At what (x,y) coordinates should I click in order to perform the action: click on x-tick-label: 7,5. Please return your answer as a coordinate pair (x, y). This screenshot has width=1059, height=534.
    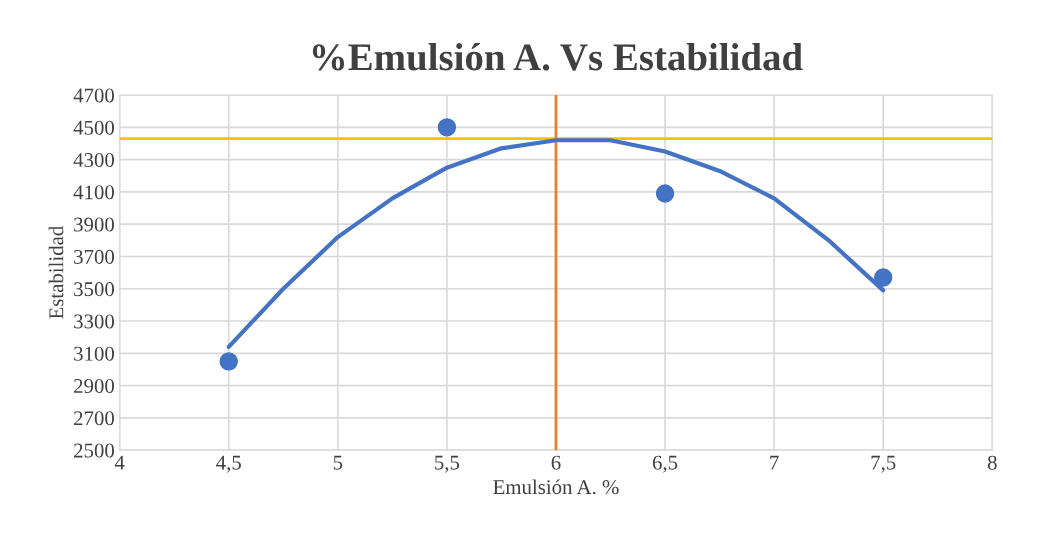
    Looking at the image, I should click on (883, 464).